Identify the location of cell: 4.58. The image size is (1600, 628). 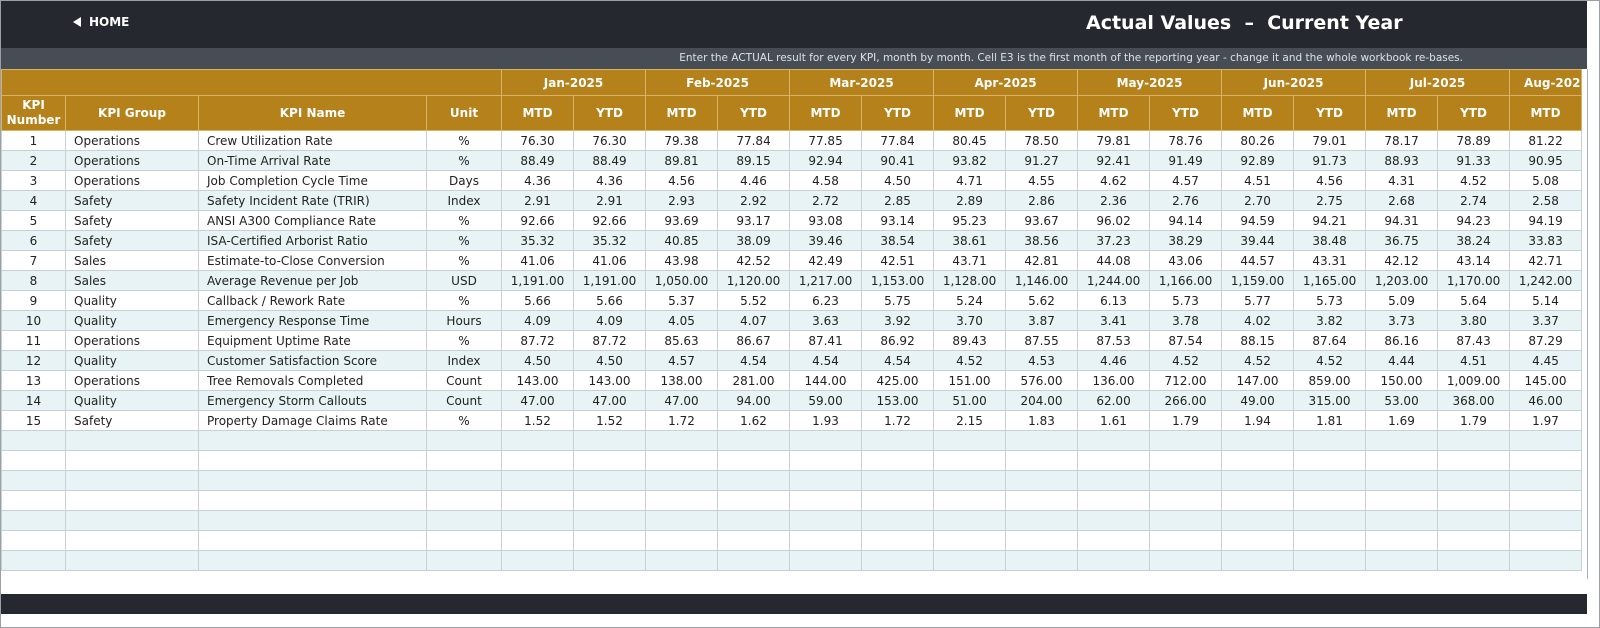
(826, 180).